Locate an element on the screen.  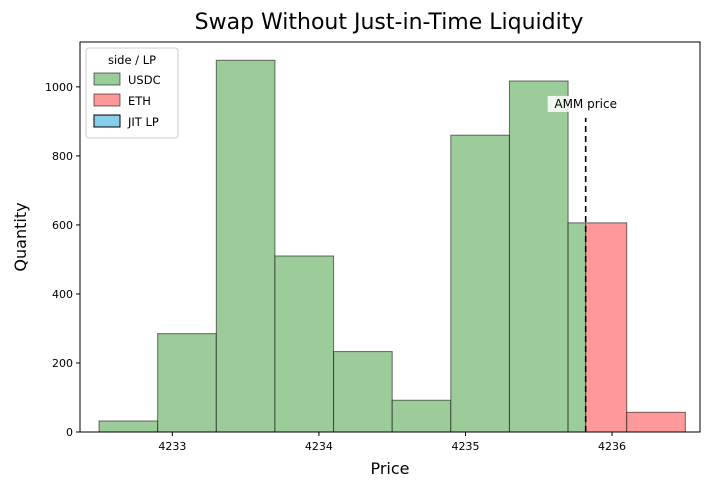
y-tick-label: 200 is located at coordinates (62, 363).